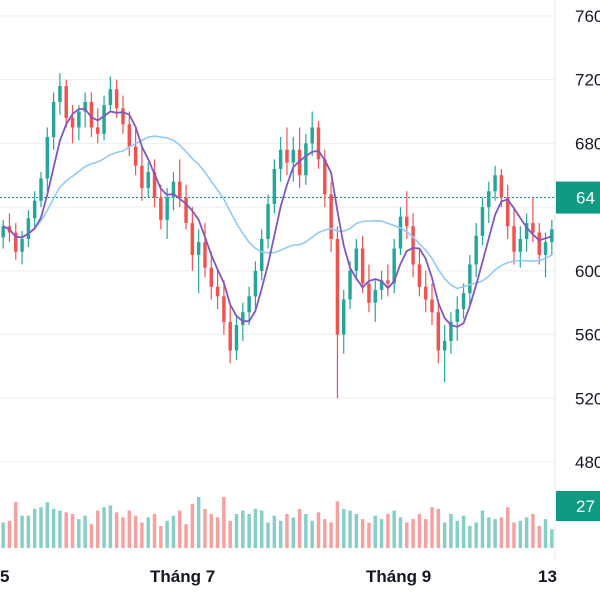 Image resolution: width=600 pixels, height=600 pixels. I want to click on axis-badges: 64 27, so click(578, 351).